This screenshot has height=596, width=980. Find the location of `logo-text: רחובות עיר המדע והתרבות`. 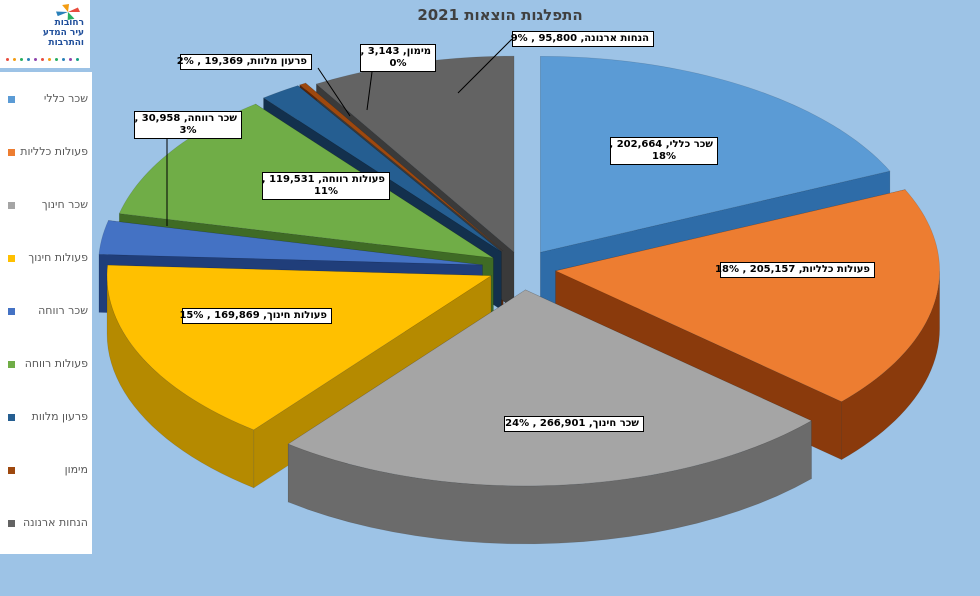

logo-text: רחובות עיר המדע והתרבות is located at coordinates (44, 33).